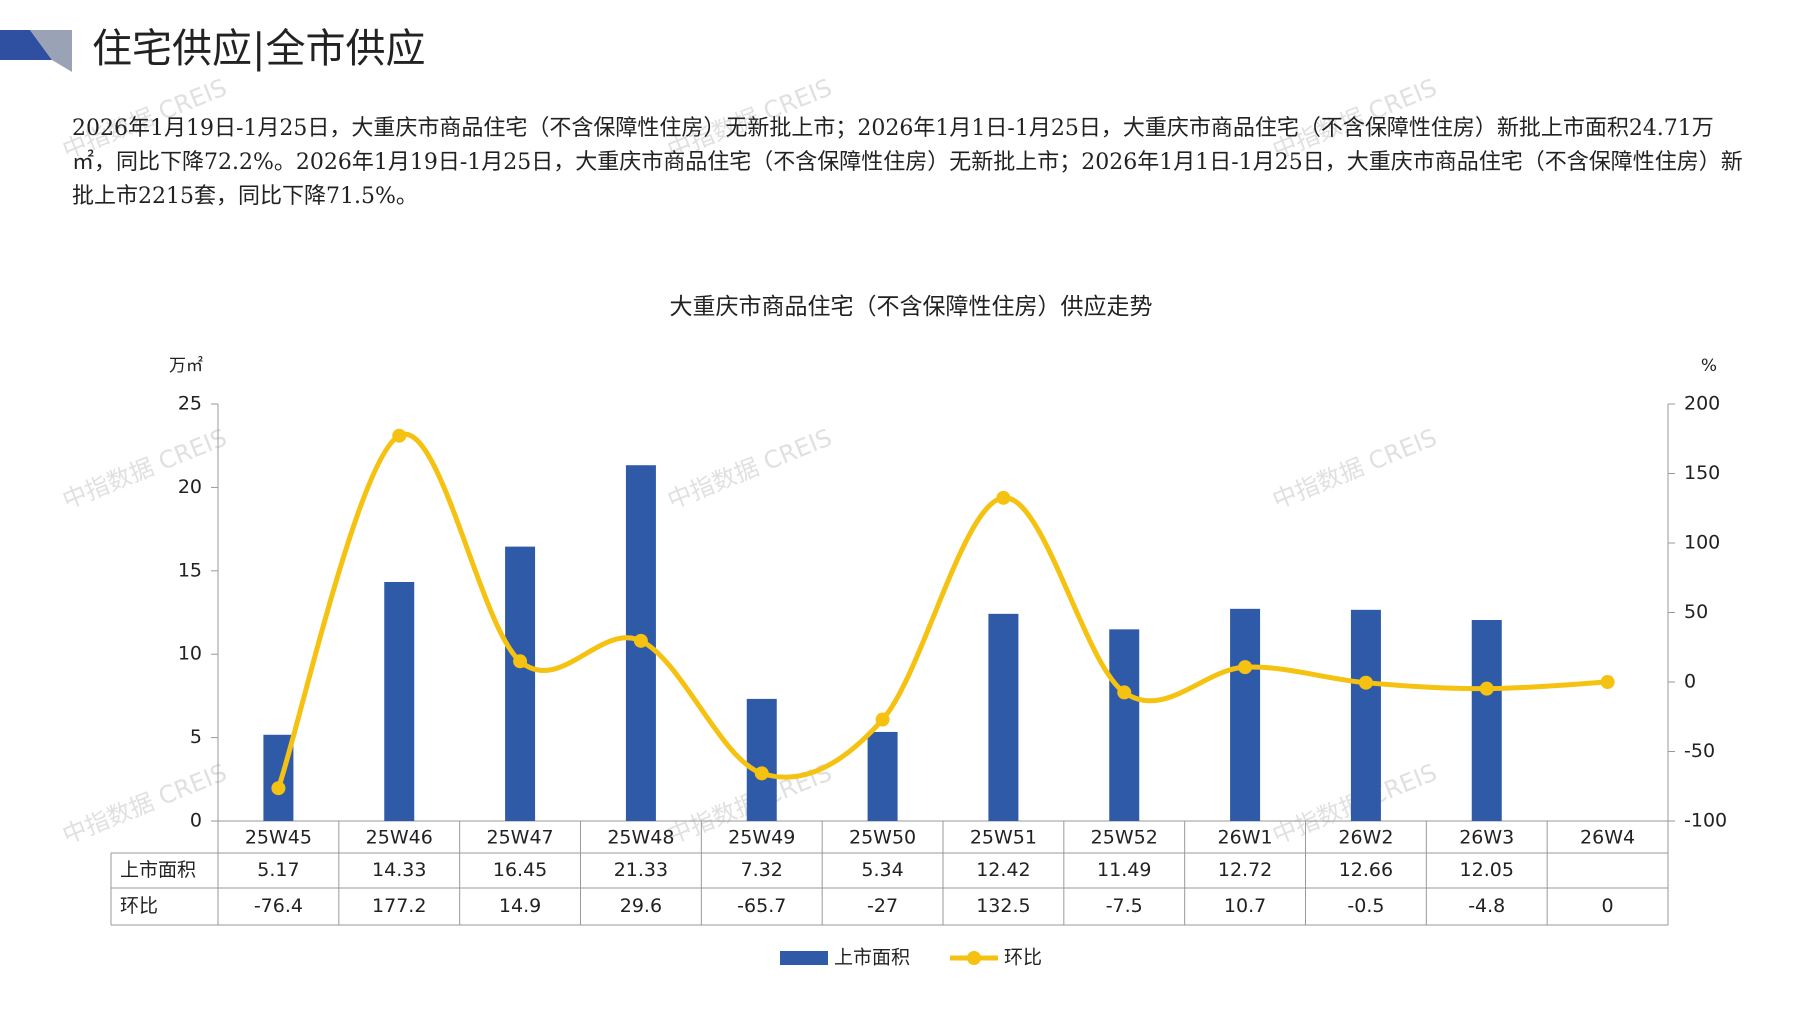 This screenshot has height=1010, width=1797. Describe the element at coordinates (190, 487) in the screenshot. I see `y-tick-label: 20` at that location.